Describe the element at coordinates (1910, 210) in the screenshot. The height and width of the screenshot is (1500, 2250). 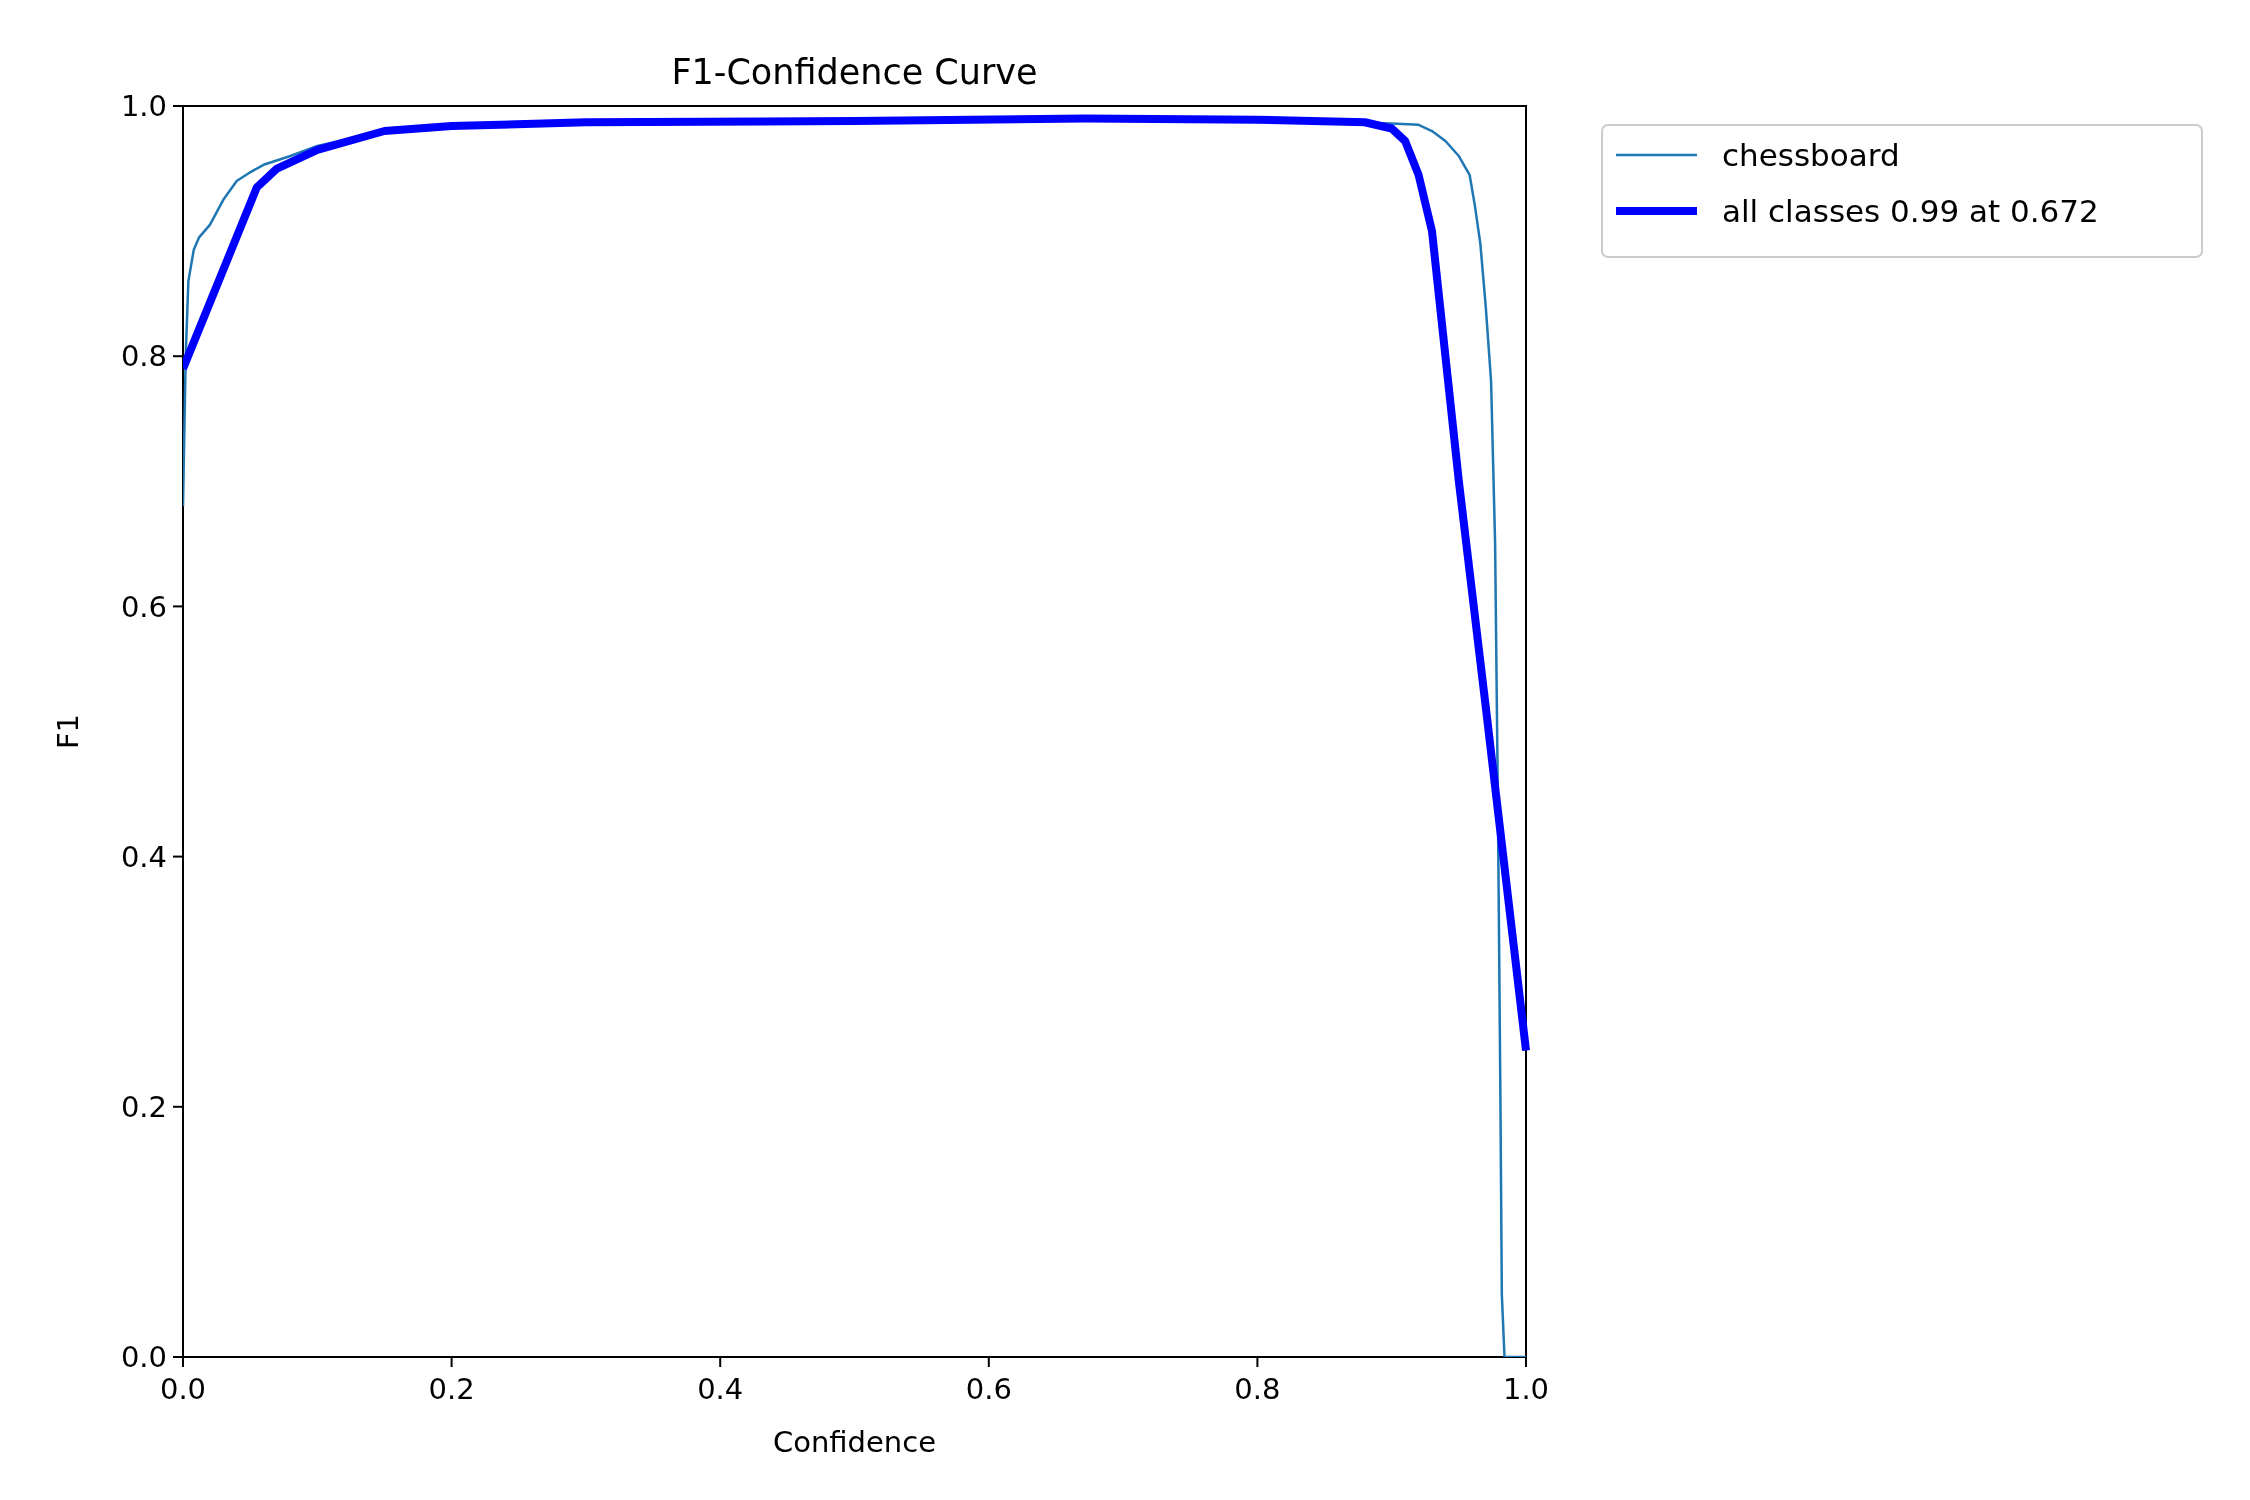
I see `legend-label: all classes 0.99 at 0.672` at that location.